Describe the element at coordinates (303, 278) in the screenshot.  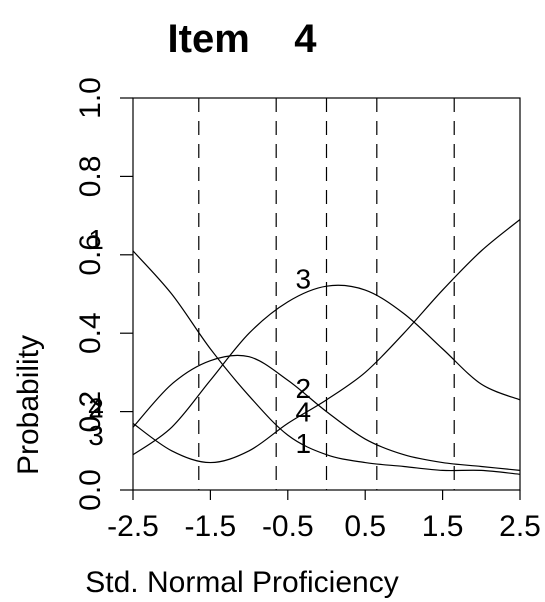
I see `category-3-curve-label: 3` at that location.